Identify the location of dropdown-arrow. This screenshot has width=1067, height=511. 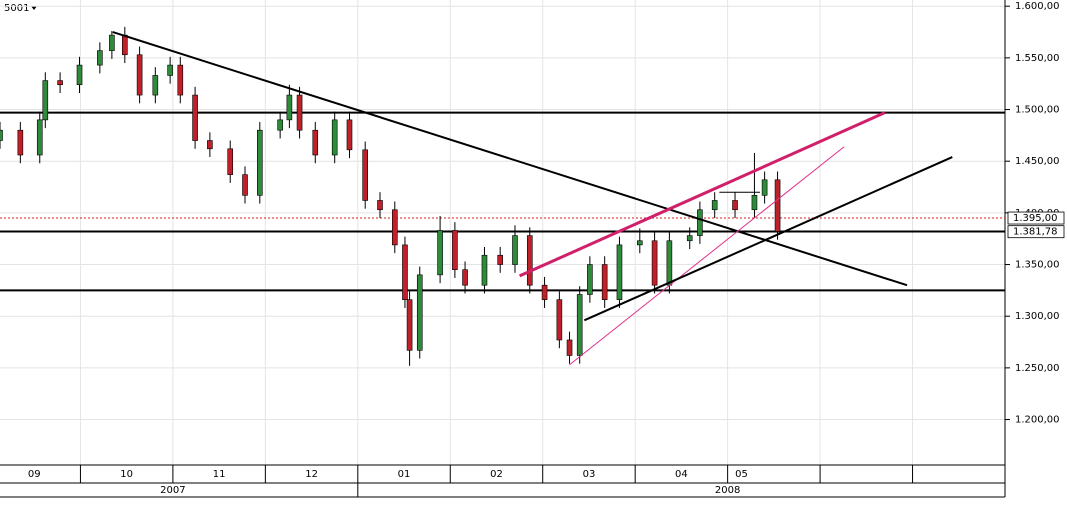
(34, 8).